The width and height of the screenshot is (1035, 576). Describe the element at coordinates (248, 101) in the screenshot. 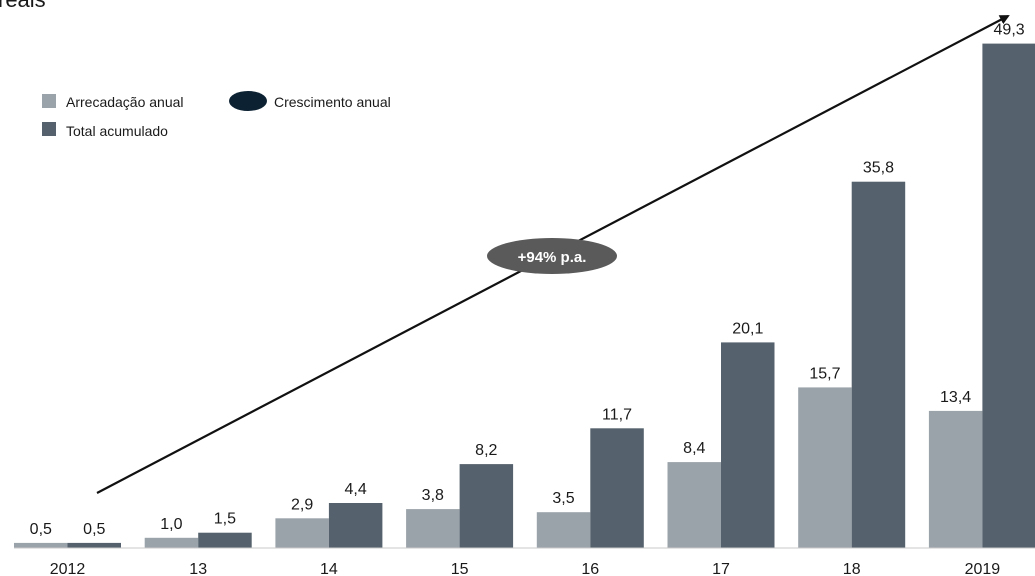

I see `legend-swatch-crescimento` at that location.